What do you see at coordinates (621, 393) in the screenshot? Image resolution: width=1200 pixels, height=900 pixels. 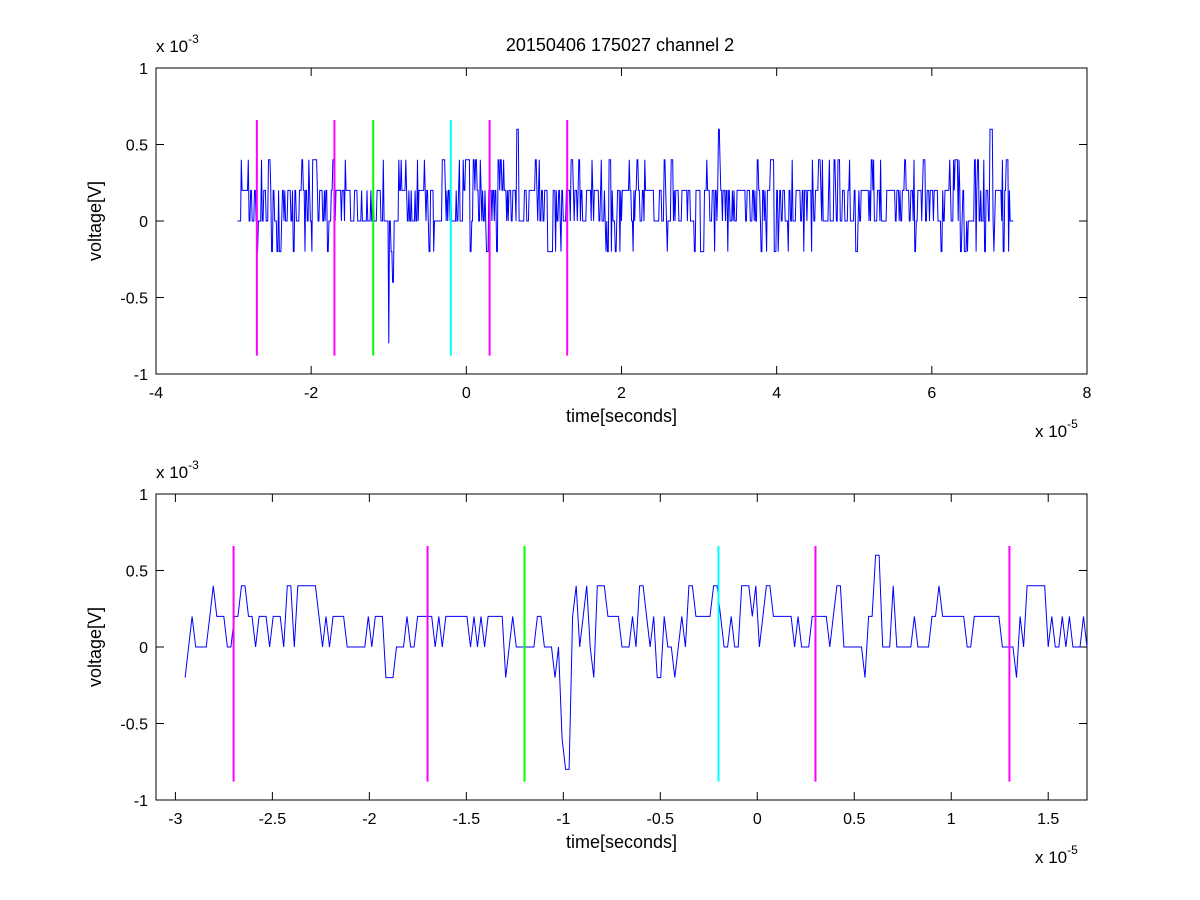 I see `x-tick-label: 2` at bounding box center [621, 393].